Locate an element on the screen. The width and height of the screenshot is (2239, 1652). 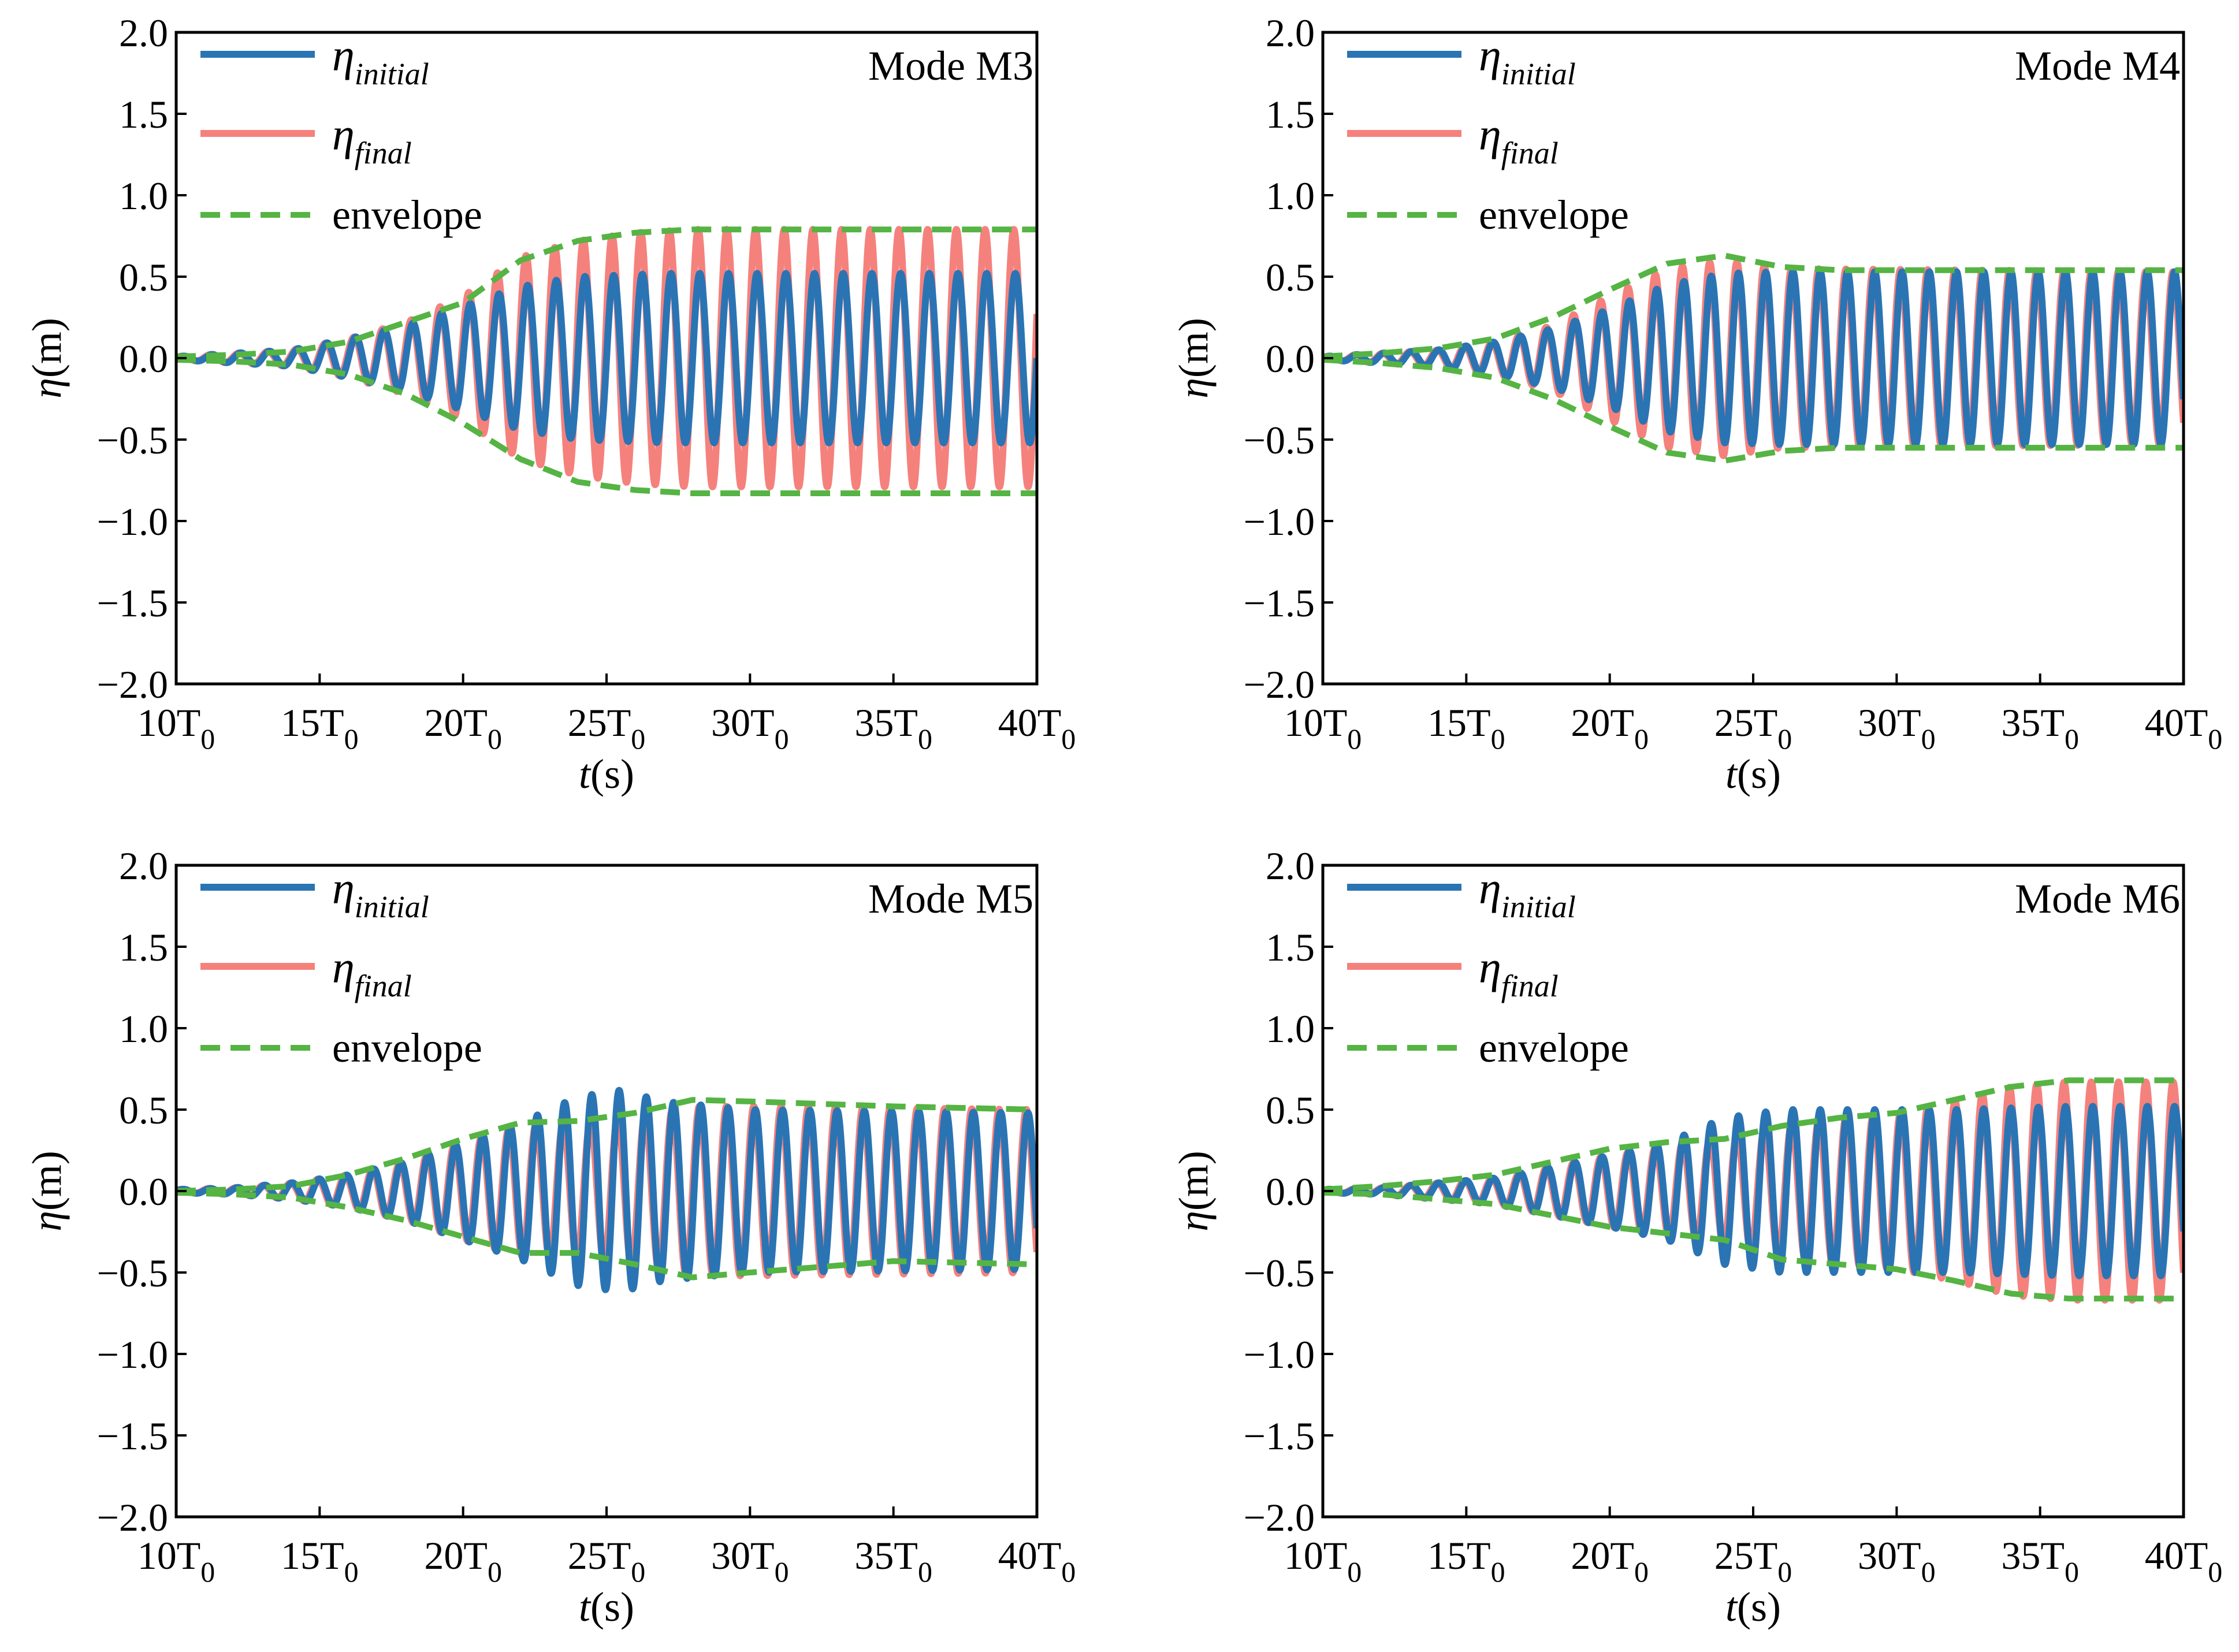
mode-label: Mode M4 is located at coordinates (2097, 66).